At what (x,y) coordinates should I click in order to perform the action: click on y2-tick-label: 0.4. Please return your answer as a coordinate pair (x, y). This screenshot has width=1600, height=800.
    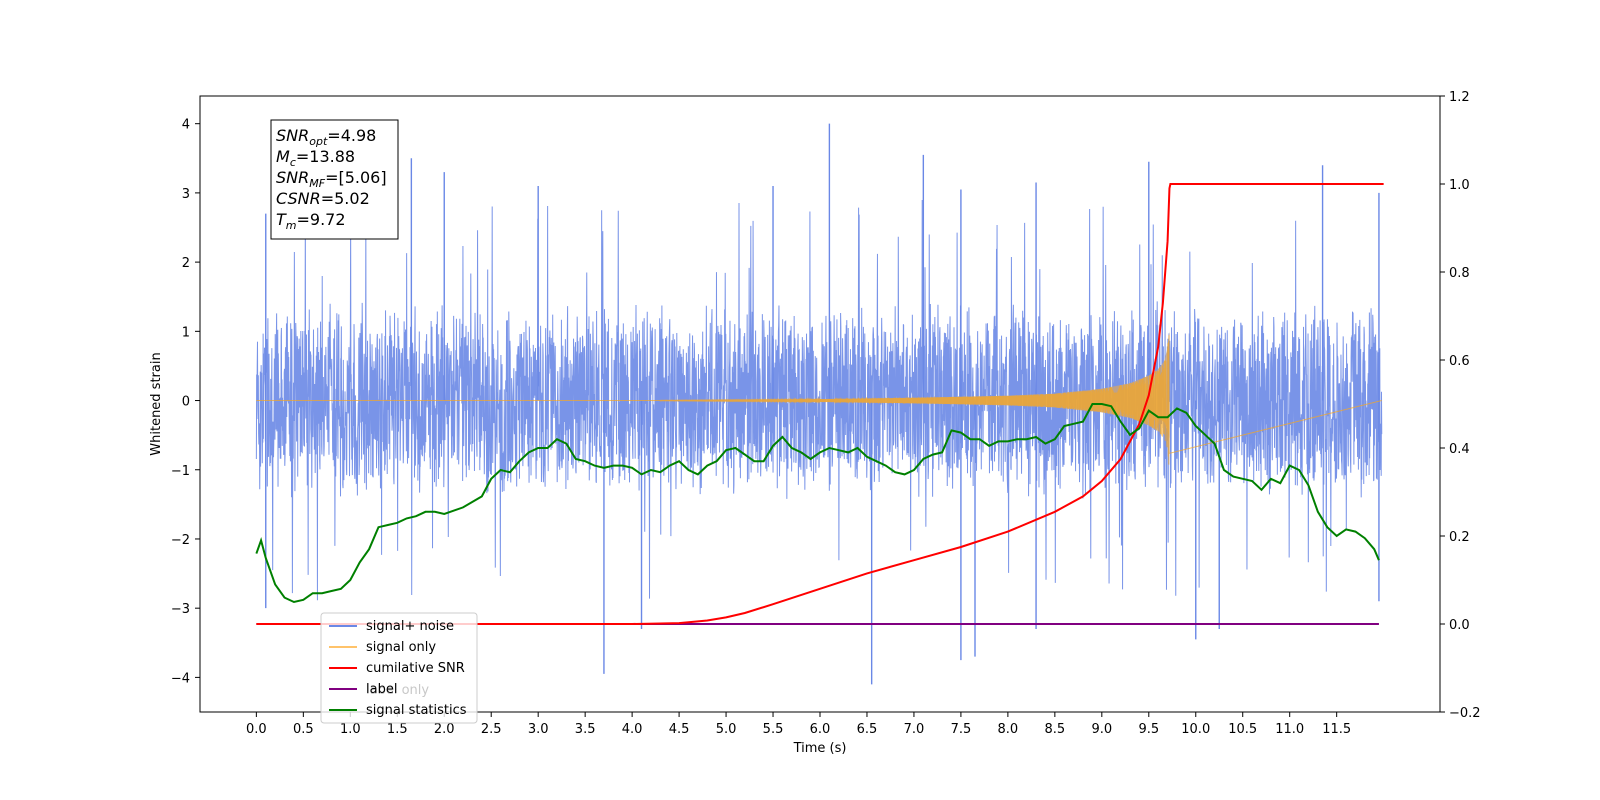
    Looking at the image, I should click on (1459, 449).